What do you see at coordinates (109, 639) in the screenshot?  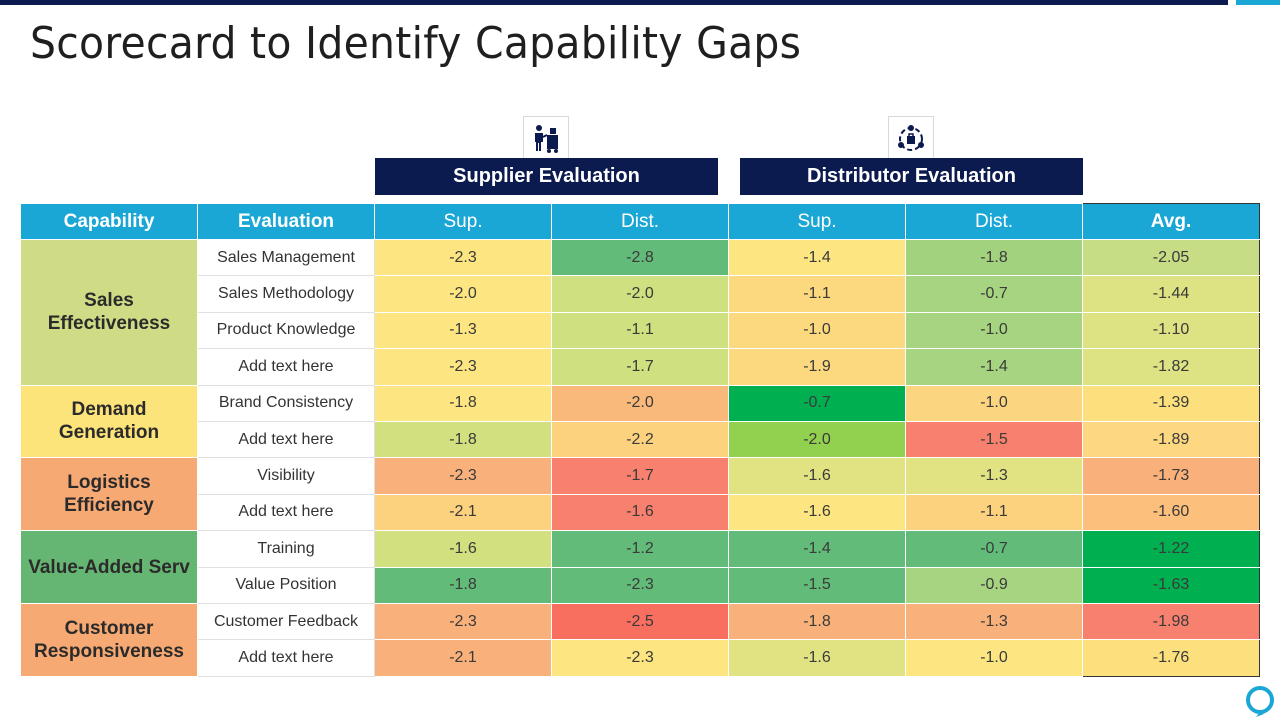 I see `capability-cell: Customer Responsiveness` at bounding box center [109, 639].